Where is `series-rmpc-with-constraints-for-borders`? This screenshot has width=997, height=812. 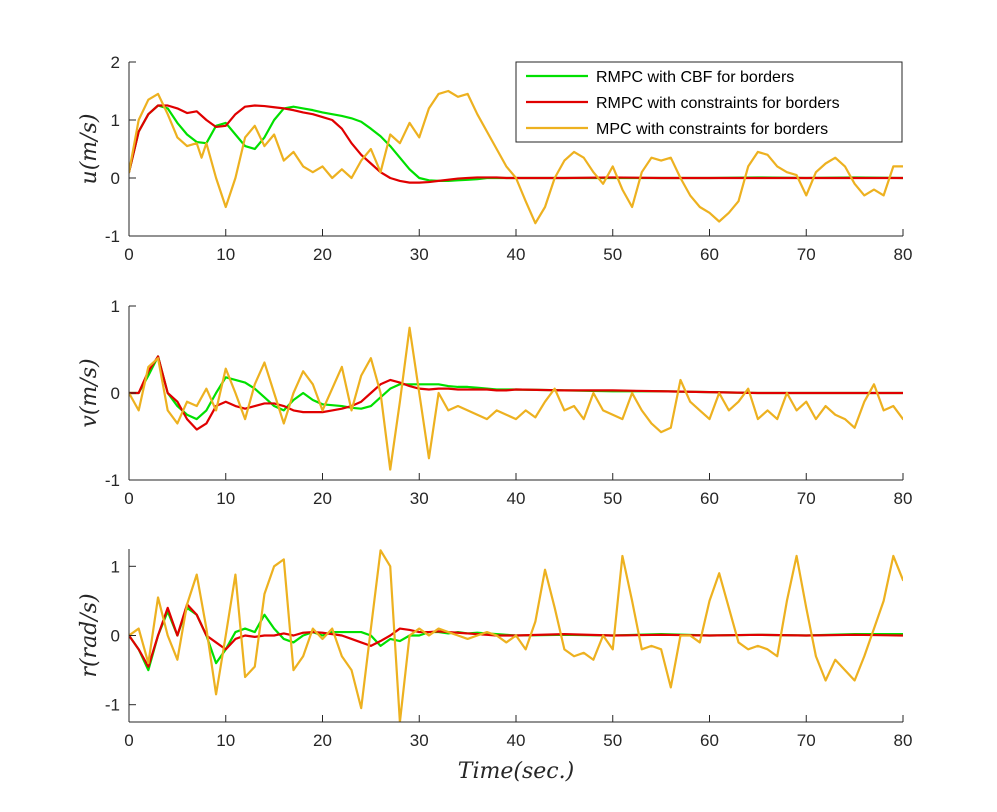
series-rmpc-with-constraints-for-borders is located at coordinates (516, 393).